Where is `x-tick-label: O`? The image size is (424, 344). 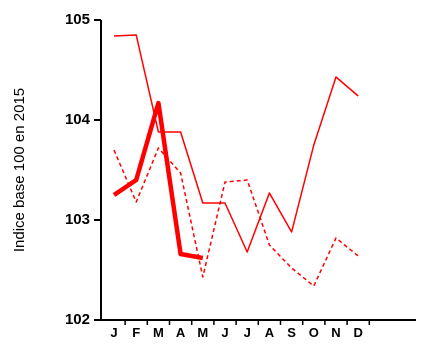 x-tick-label: O is located at coordinates (314, 332).